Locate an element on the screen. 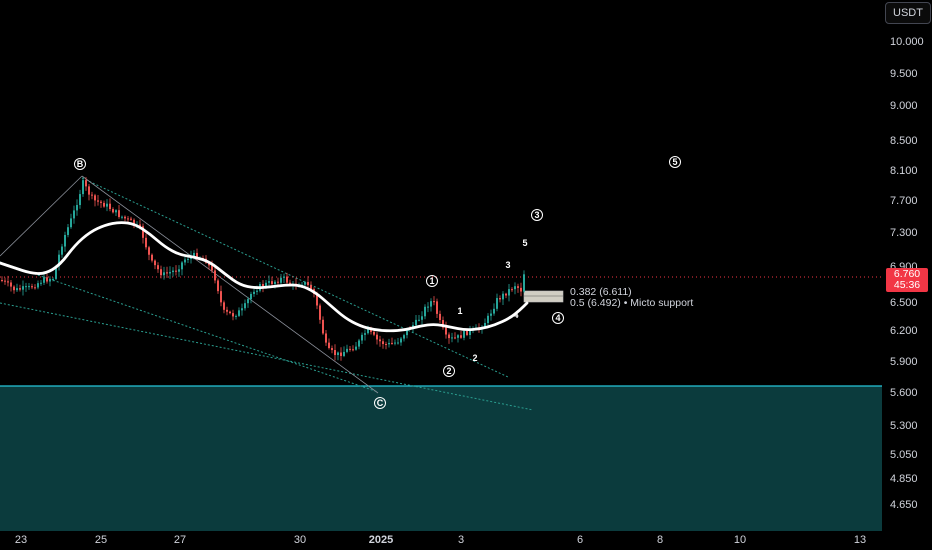 This screenshot has height=550, width=932. date-tick: 8 is located at coordinates (660, 540).